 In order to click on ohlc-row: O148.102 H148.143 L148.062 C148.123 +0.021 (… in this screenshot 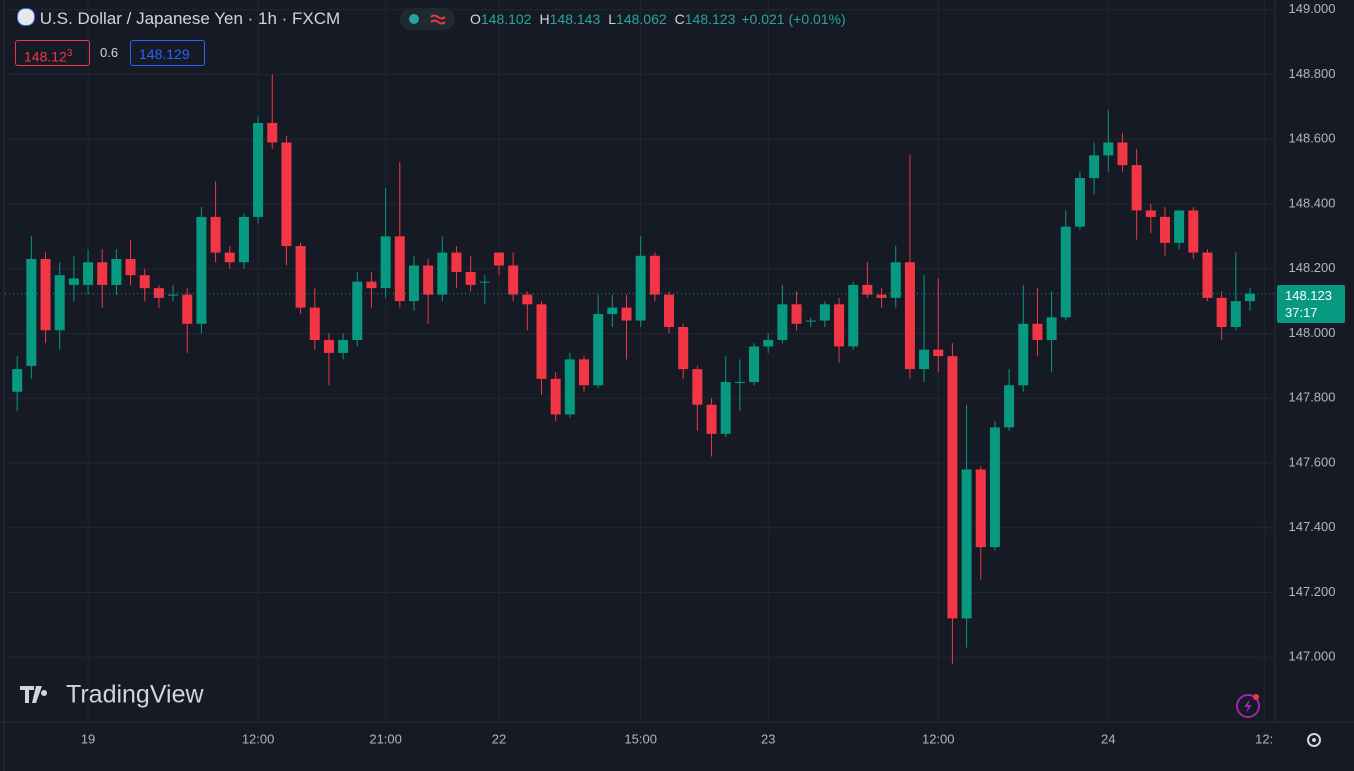, I will do `click(658, 19)`.